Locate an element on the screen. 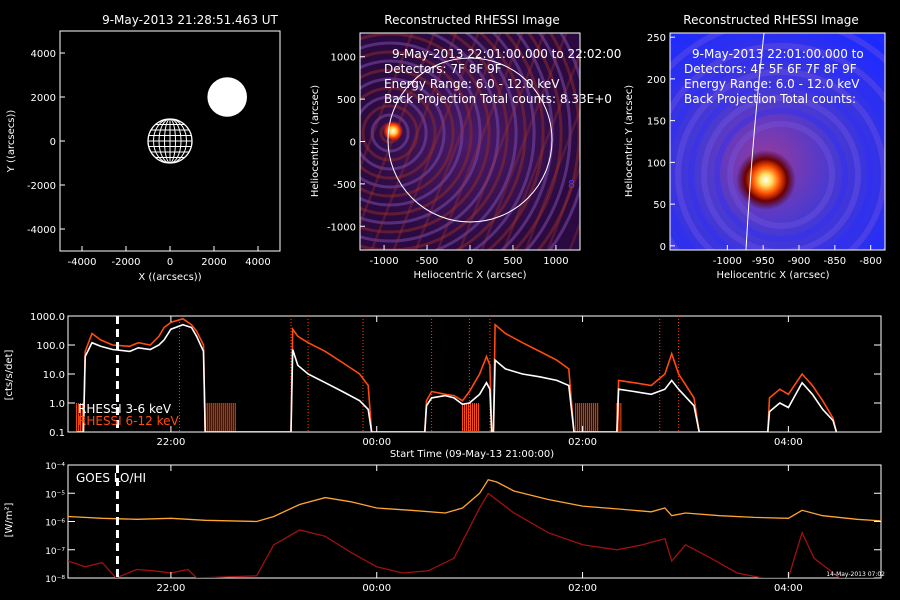 Image resolution: width=900 pixels, height=600 pixels. lc-ytick-label: 0.1 is located at coordinates (57, 433).